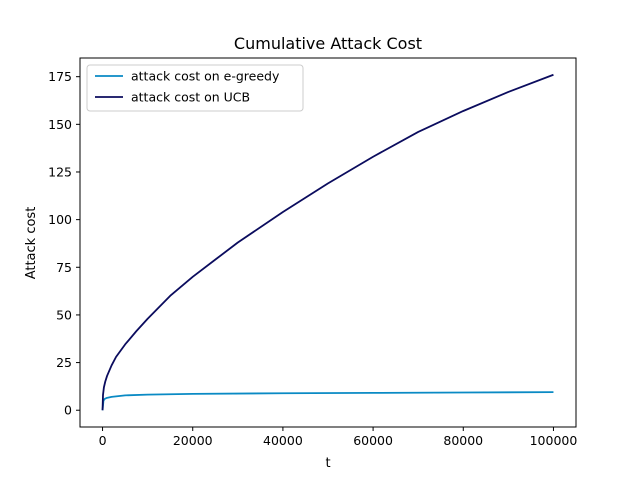  I want to click on y-tick-label: 75, so click(64, 267).